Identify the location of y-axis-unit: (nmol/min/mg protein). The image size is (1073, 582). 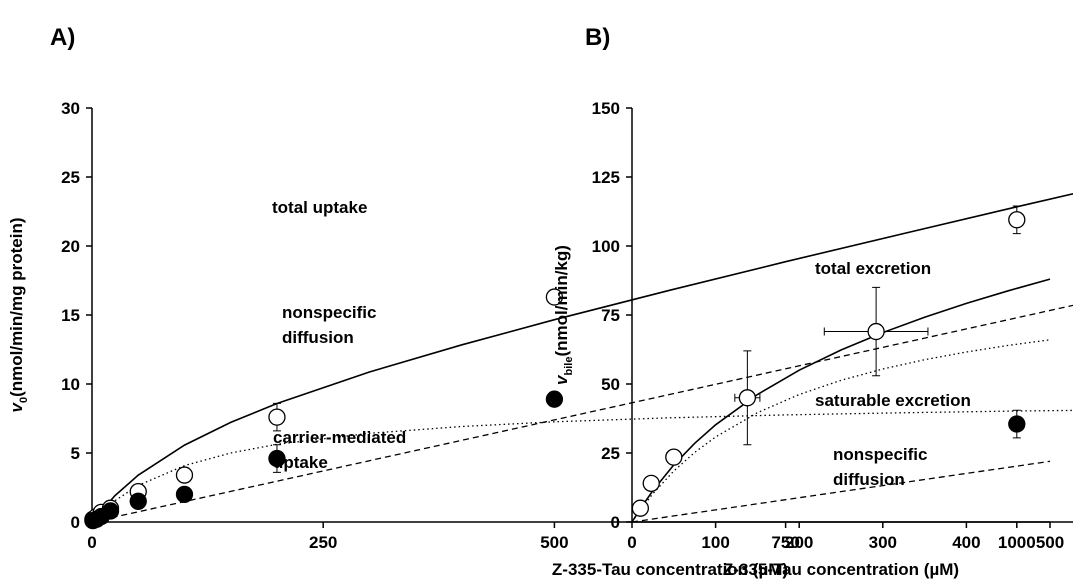
(16, 306).